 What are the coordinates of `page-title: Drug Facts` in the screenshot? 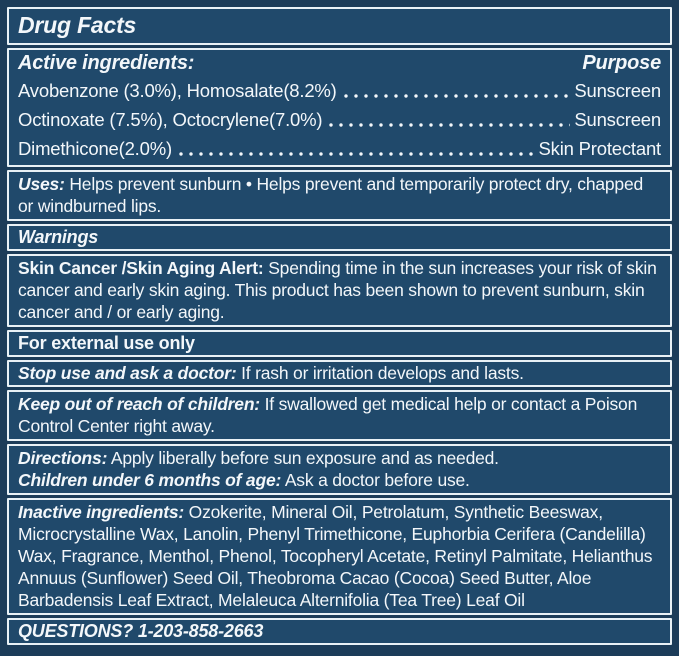 It's located at (77, 25).